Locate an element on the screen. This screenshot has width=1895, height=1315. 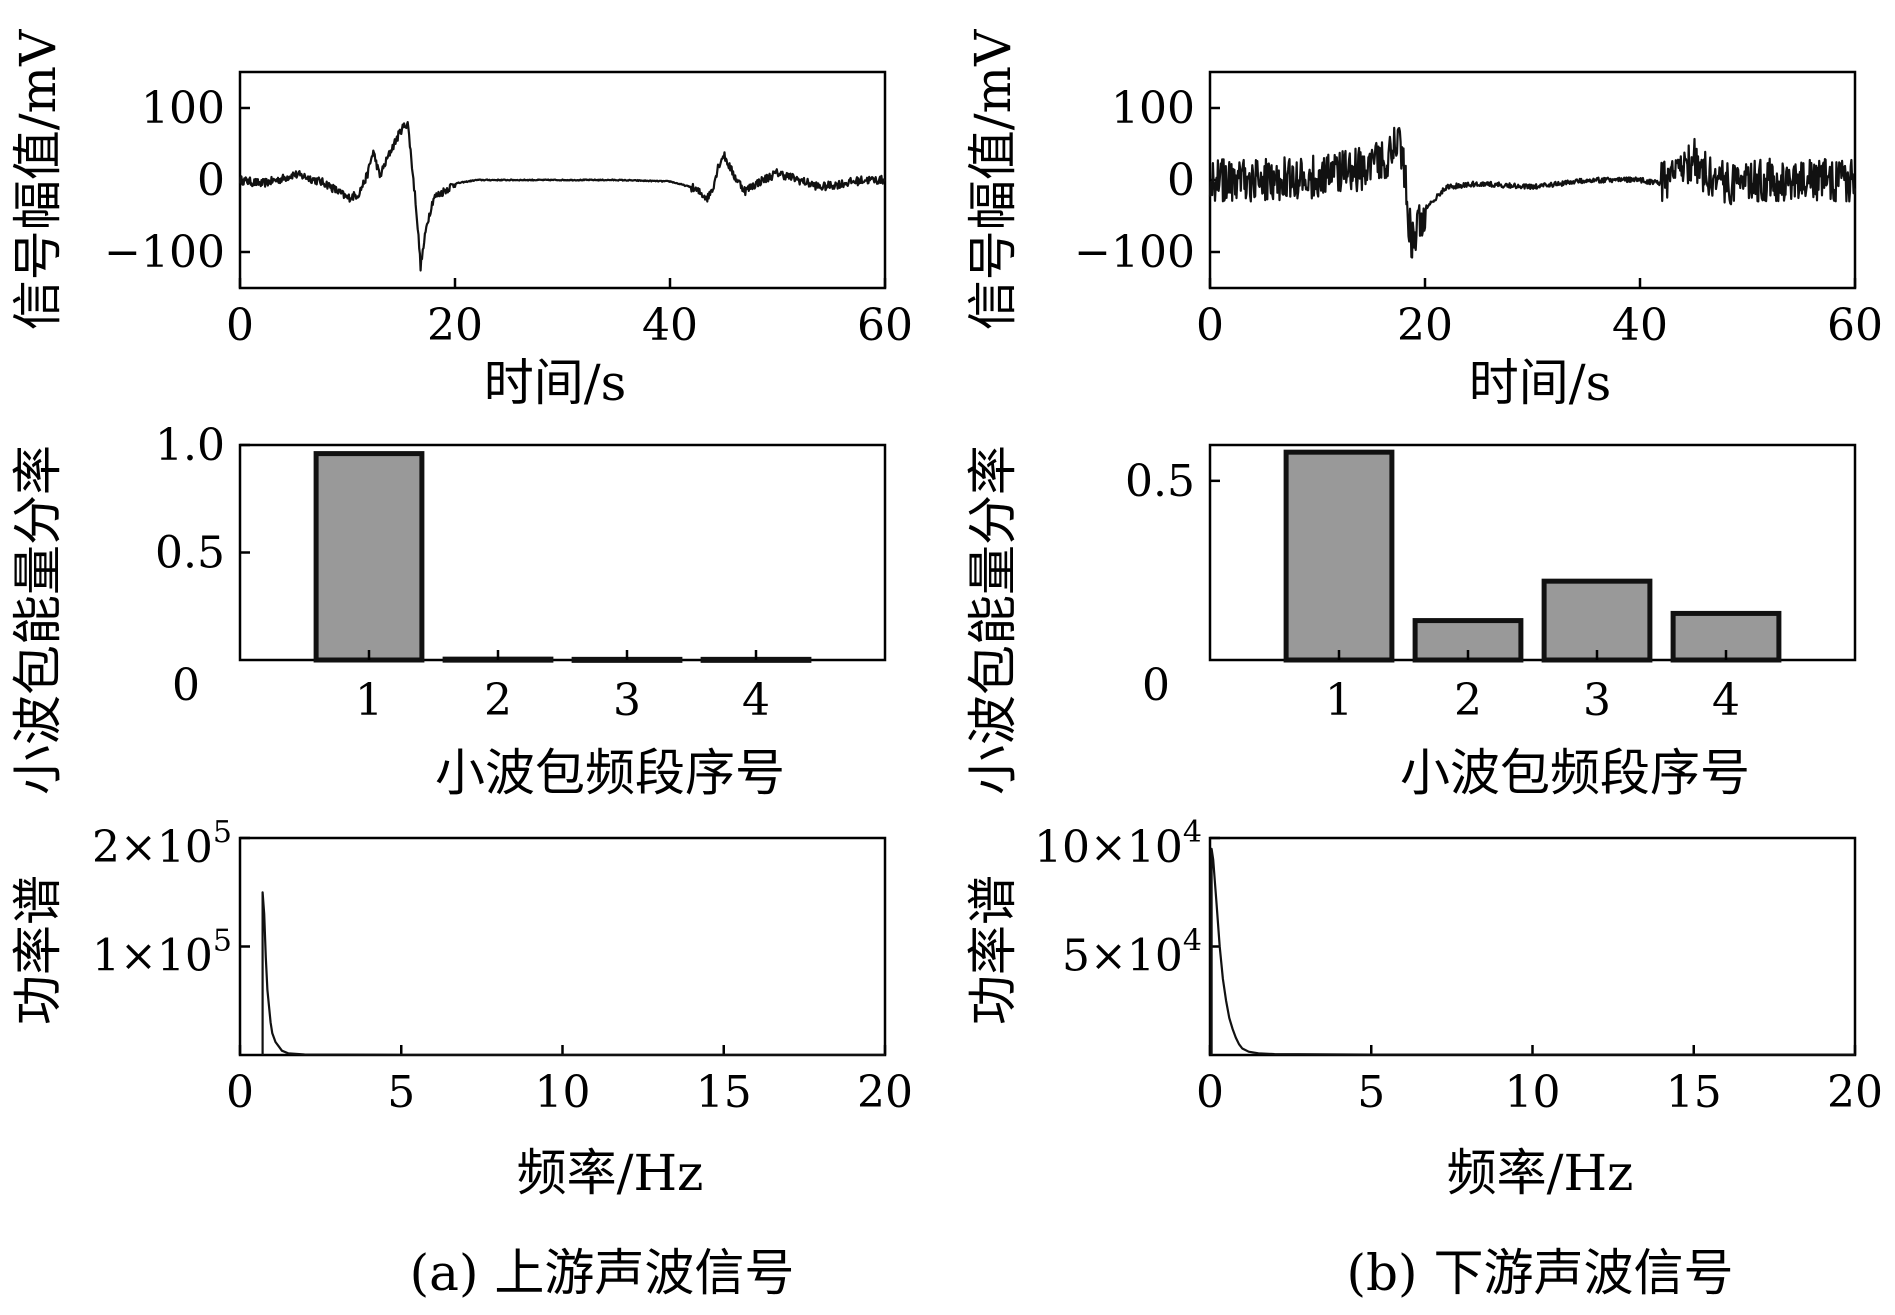
a-signal-x-tick-label: 0 is located at coordinates (240, 325).